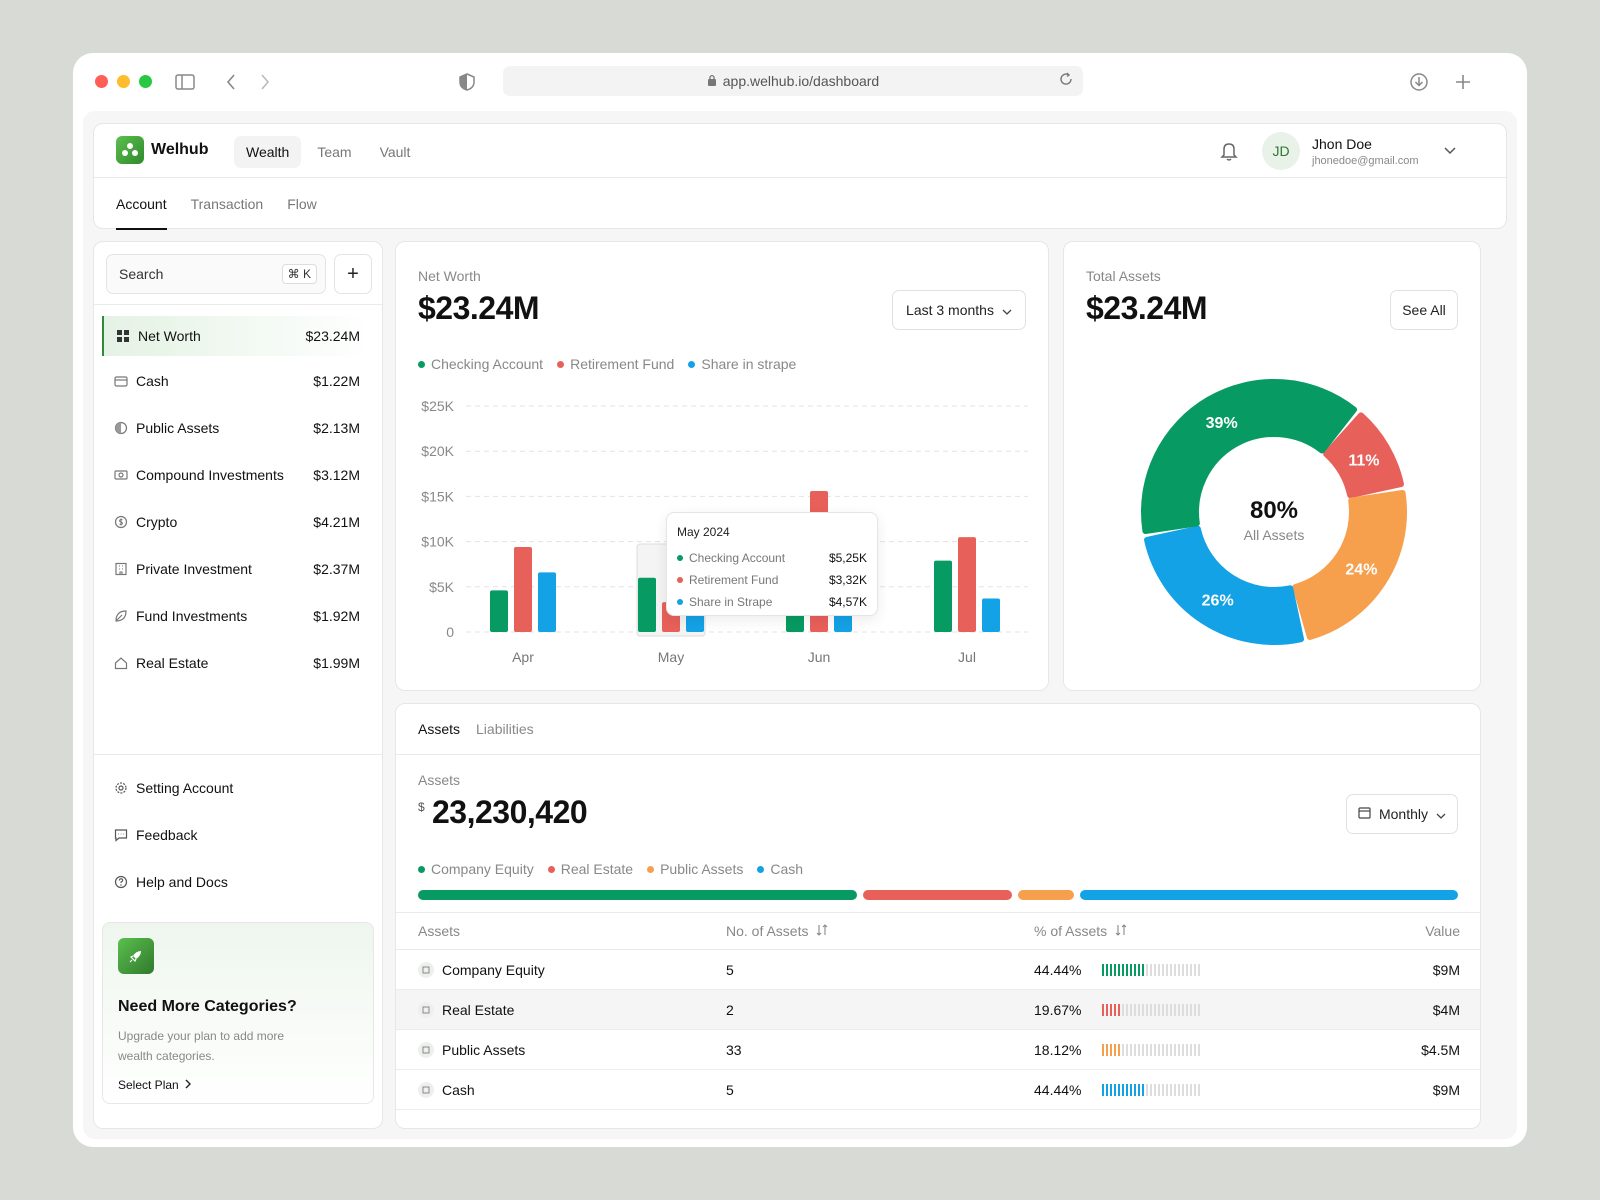 This screenshot has width=1600, height=1200. I want to click on tab-wealth: Wealth, so click(268, 152).